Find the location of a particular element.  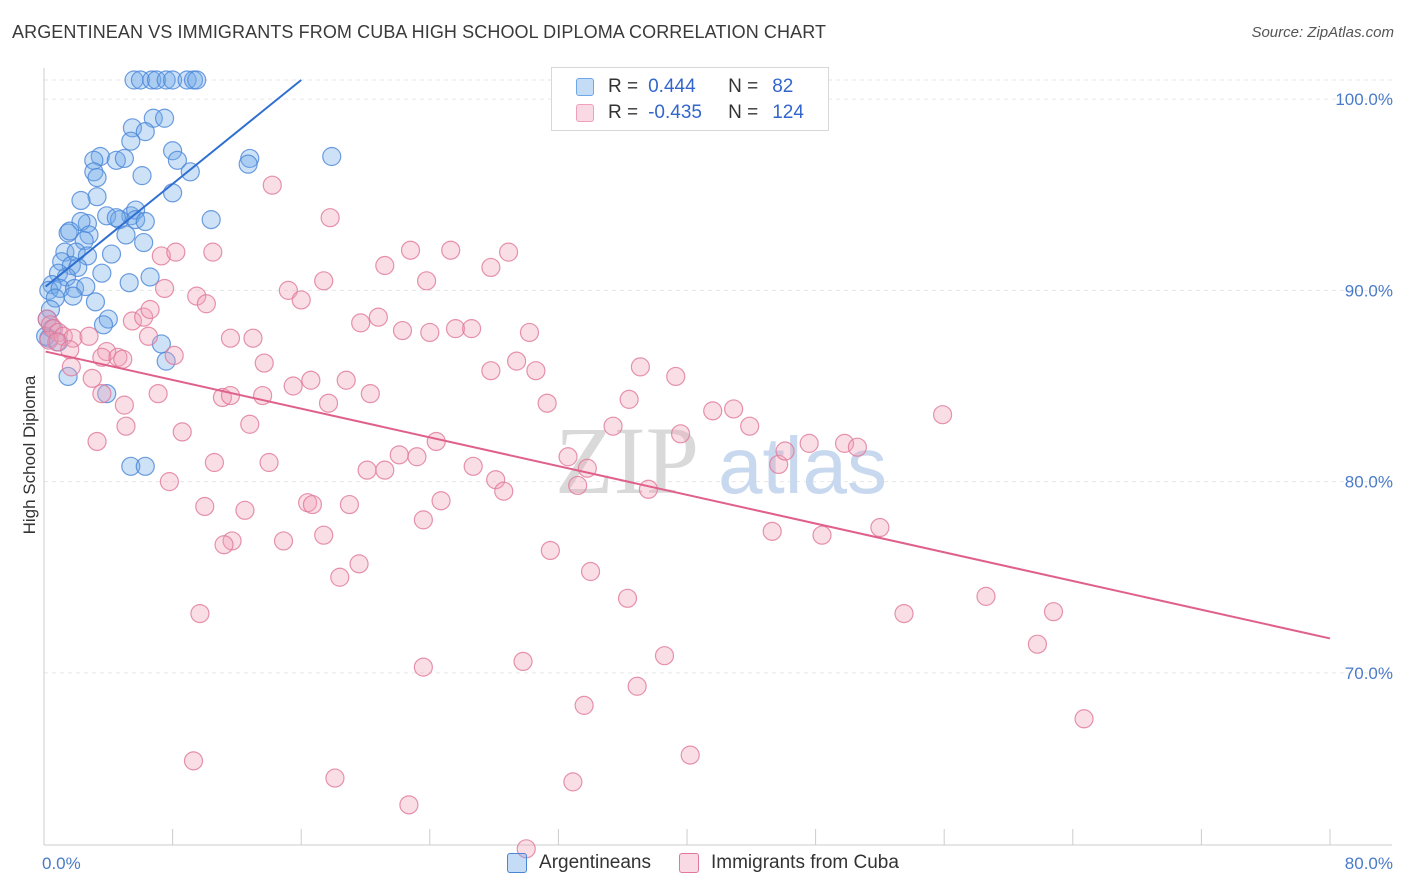

watermark-atlas: atlas is located at coordinates (802, 465).